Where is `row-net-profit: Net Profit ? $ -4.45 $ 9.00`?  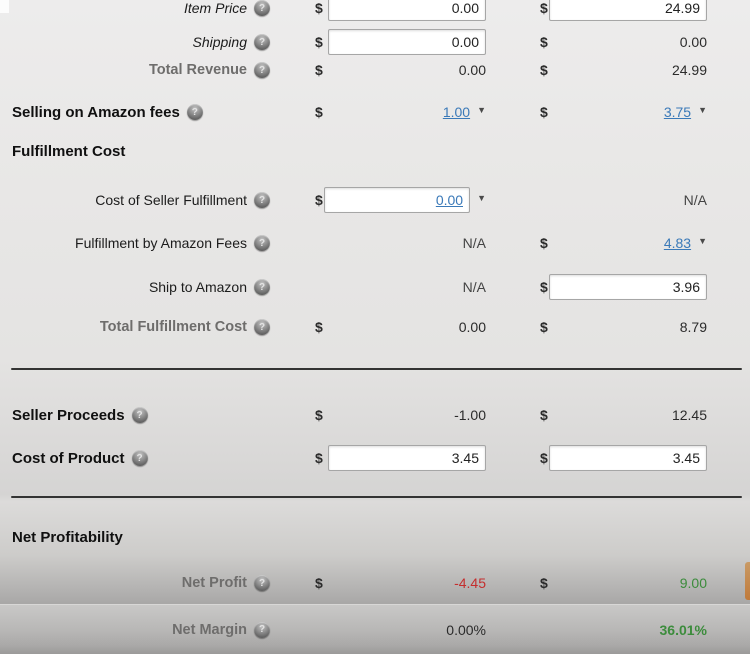
row-net-profit: Net Profit ? $ -4.45 $ 9.00 is located at coordinates (375, 583).